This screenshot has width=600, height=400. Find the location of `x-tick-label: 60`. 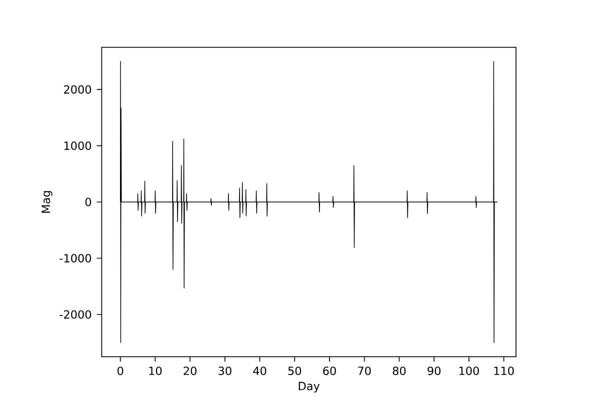

x-tick-label: 60 is located at coordinates (329, 371).